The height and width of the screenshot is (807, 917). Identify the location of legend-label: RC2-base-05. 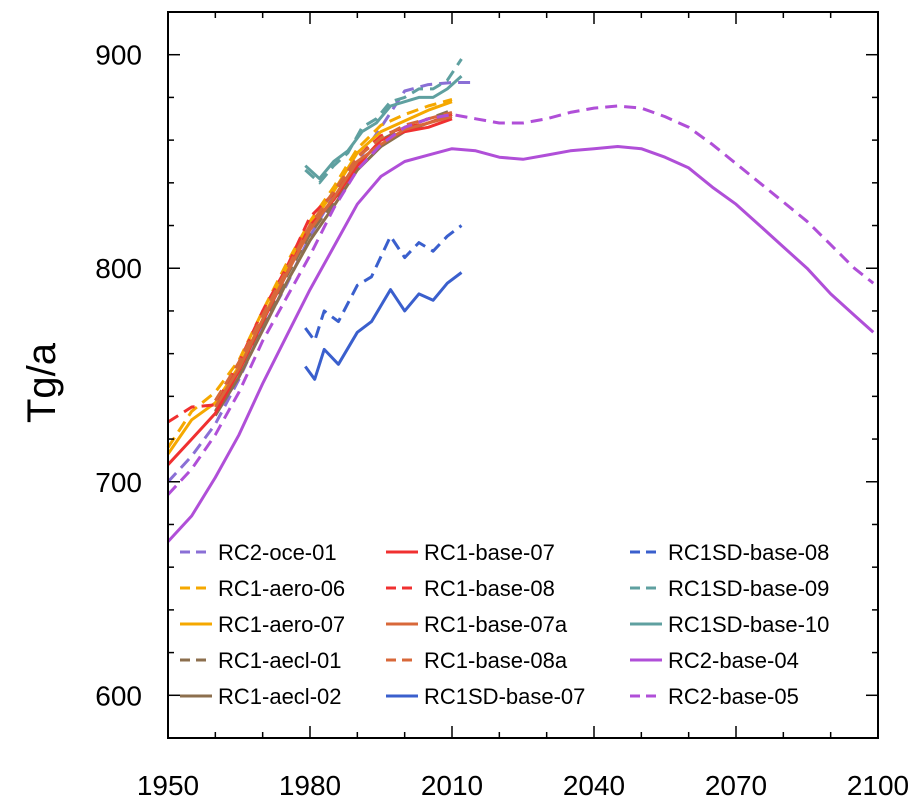
(733, 696).